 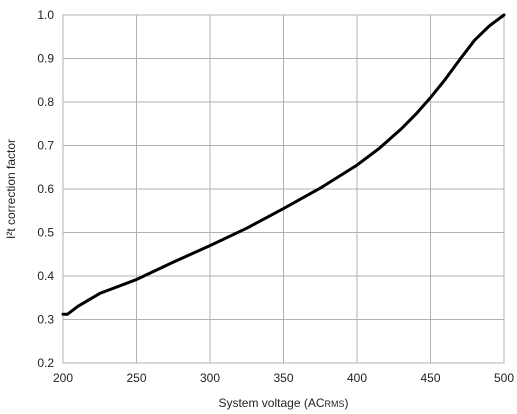 I want to click on y-tick-label: 0.6, so click(x=45, y=189).